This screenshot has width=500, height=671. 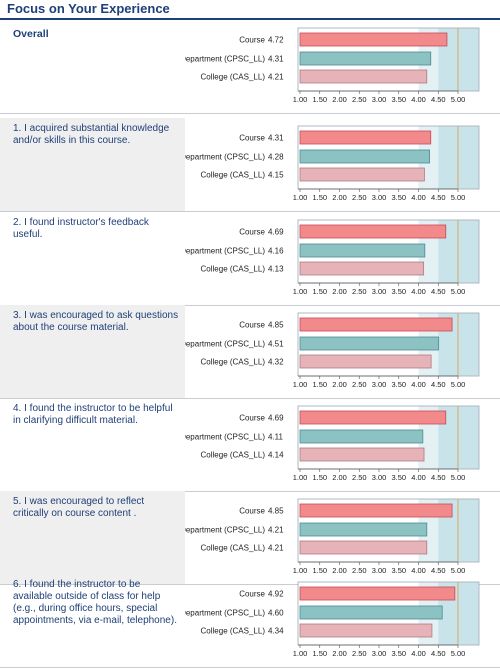 I want to click on value-label: 4.11, so click(x=276, y=437).